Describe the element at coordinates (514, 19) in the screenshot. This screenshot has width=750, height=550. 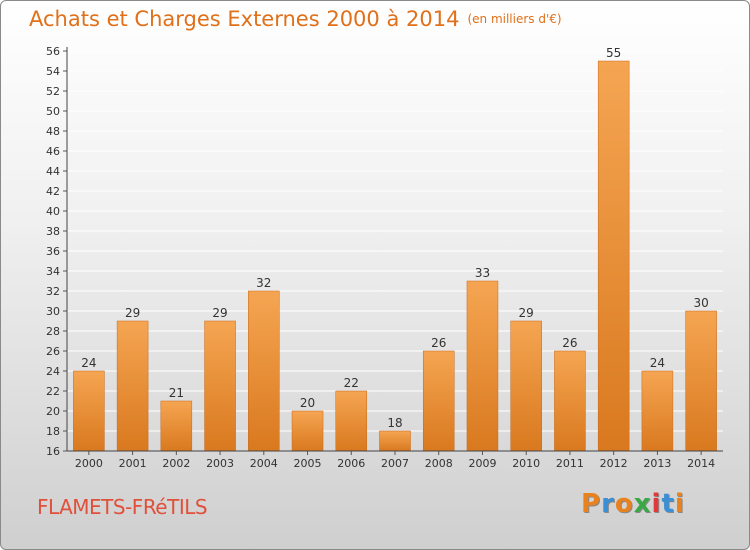
I see `chart-unit: (en milliers d'€)` at that location.